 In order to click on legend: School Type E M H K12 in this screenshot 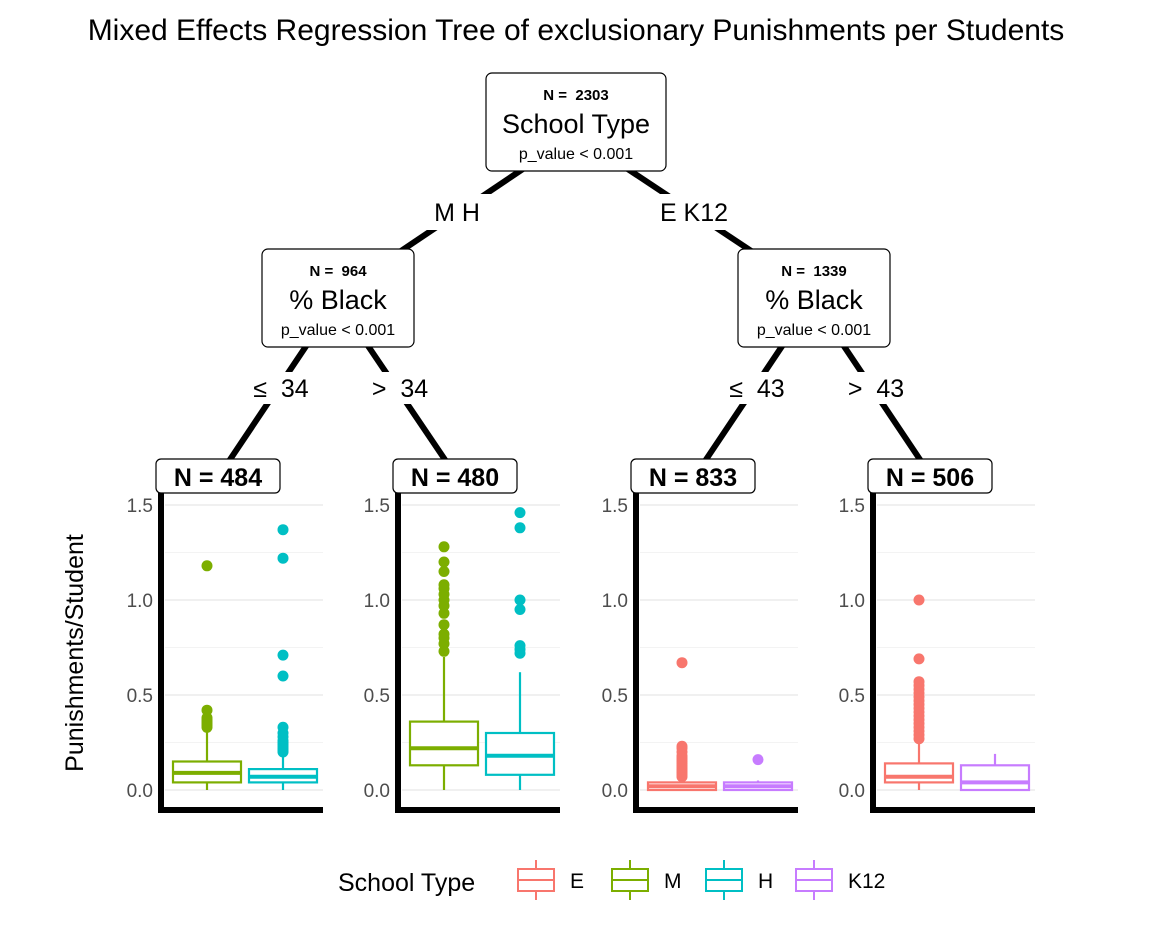, I will do `click(611, 880)`.